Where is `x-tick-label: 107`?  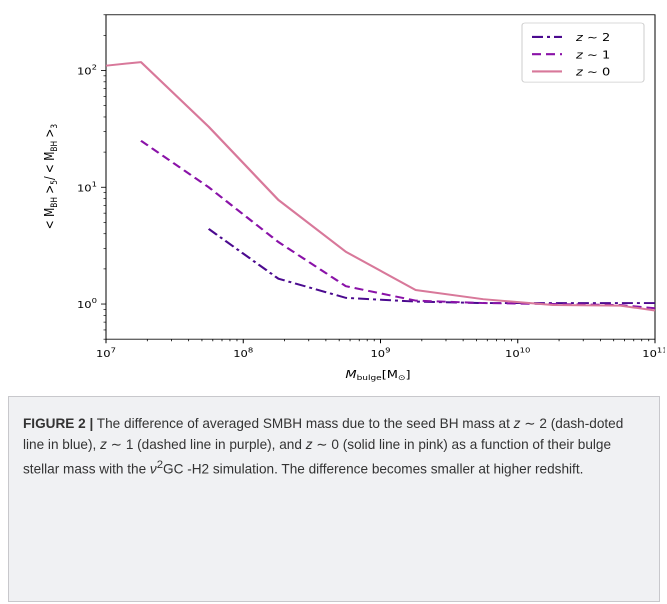 x-tick-label: 107 is located at coordinates (106, 353).